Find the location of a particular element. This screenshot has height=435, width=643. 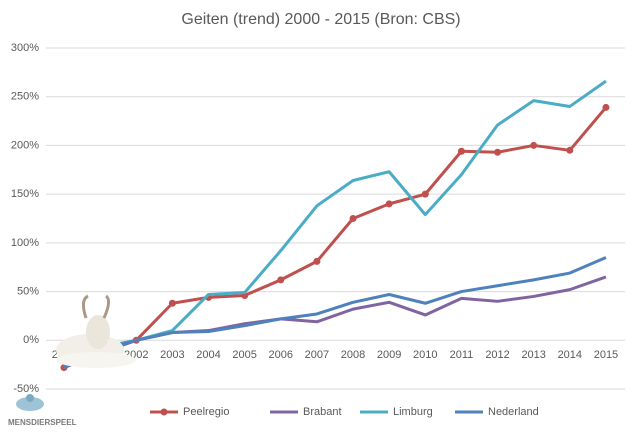

x-tick-label: 2010 is located at coordinates (425, 355).